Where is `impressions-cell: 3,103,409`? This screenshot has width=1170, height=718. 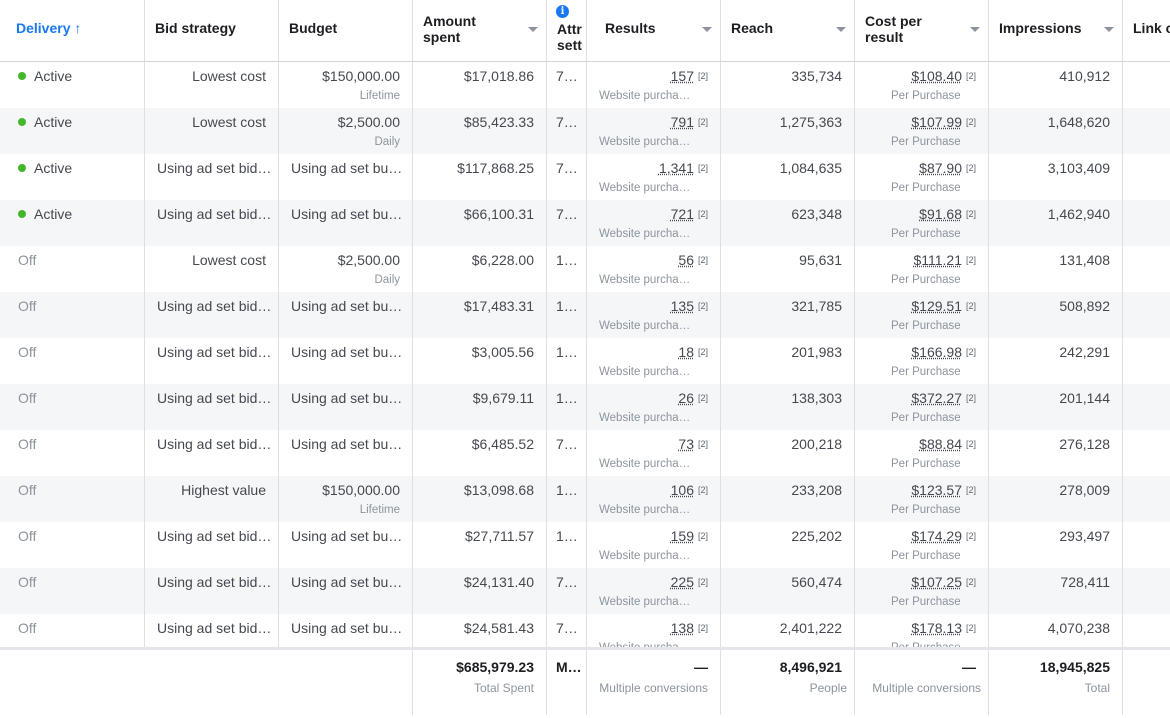
impressions-cell: 3,103,409 is located at coordinates (1056, 177).